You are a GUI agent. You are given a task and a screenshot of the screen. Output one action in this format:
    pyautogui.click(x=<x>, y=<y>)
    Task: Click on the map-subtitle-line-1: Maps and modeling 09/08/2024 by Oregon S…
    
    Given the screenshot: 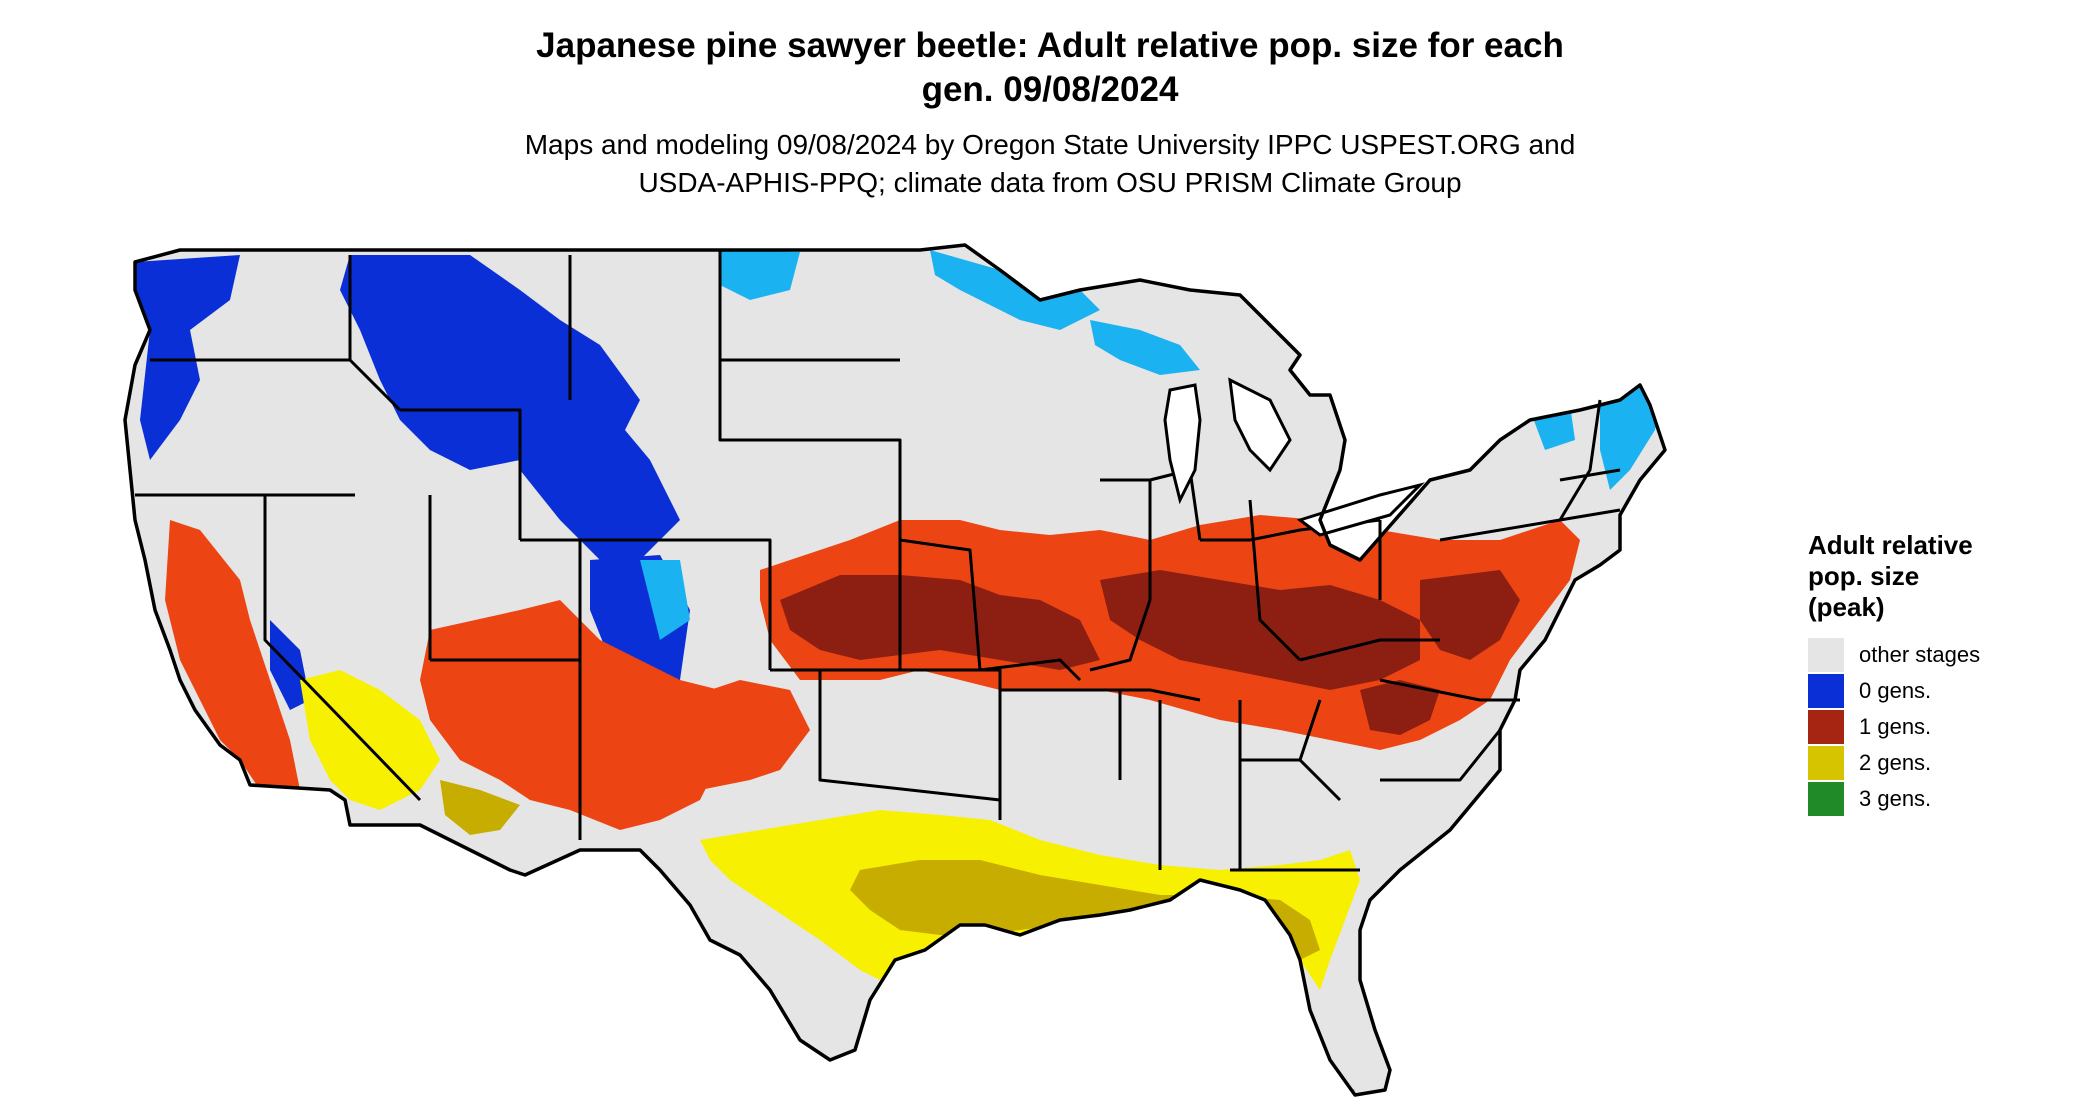 What is the action you would take?
    pyautogui.click(x=1050, y=144)
    